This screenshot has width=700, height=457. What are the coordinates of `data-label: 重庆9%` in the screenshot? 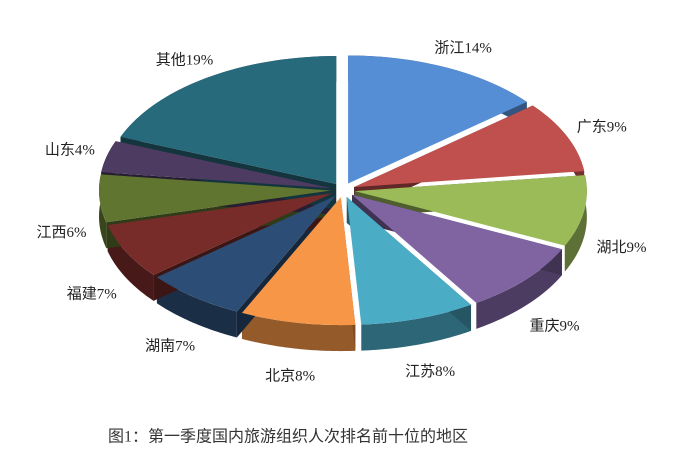 It's located at (555, 326).